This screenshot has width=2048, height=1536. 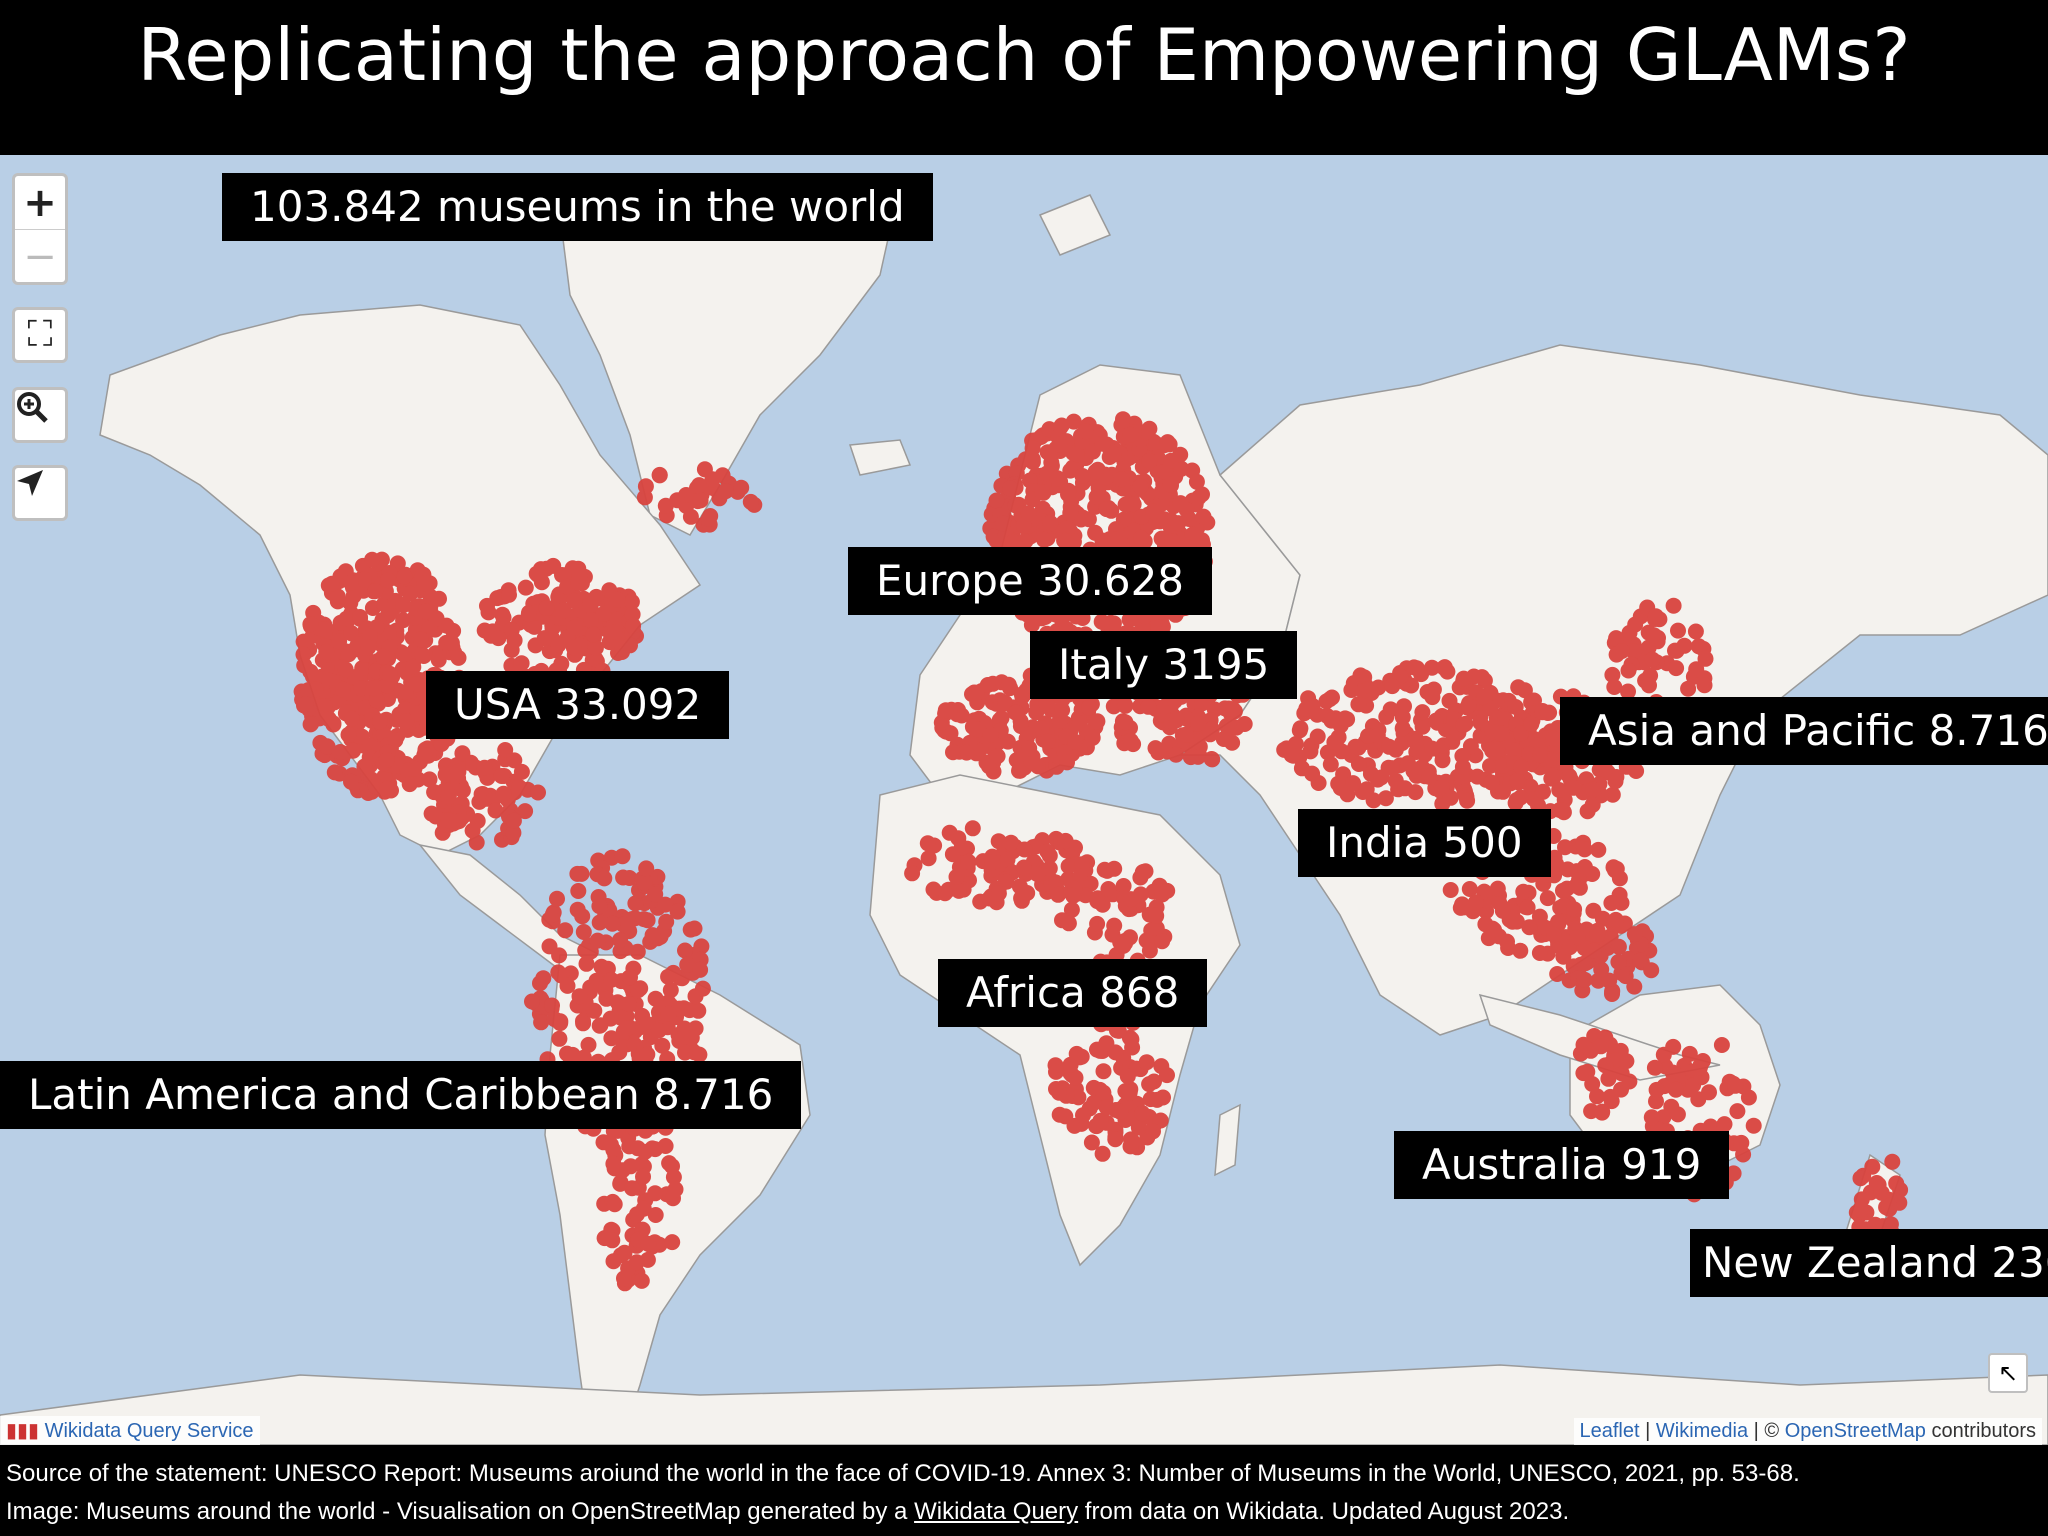 What do you see at coordinates (1855, 1431) in the screenshot?
I see `osm-link: OpenStreetMap` at bounding box center [1855, 1431].